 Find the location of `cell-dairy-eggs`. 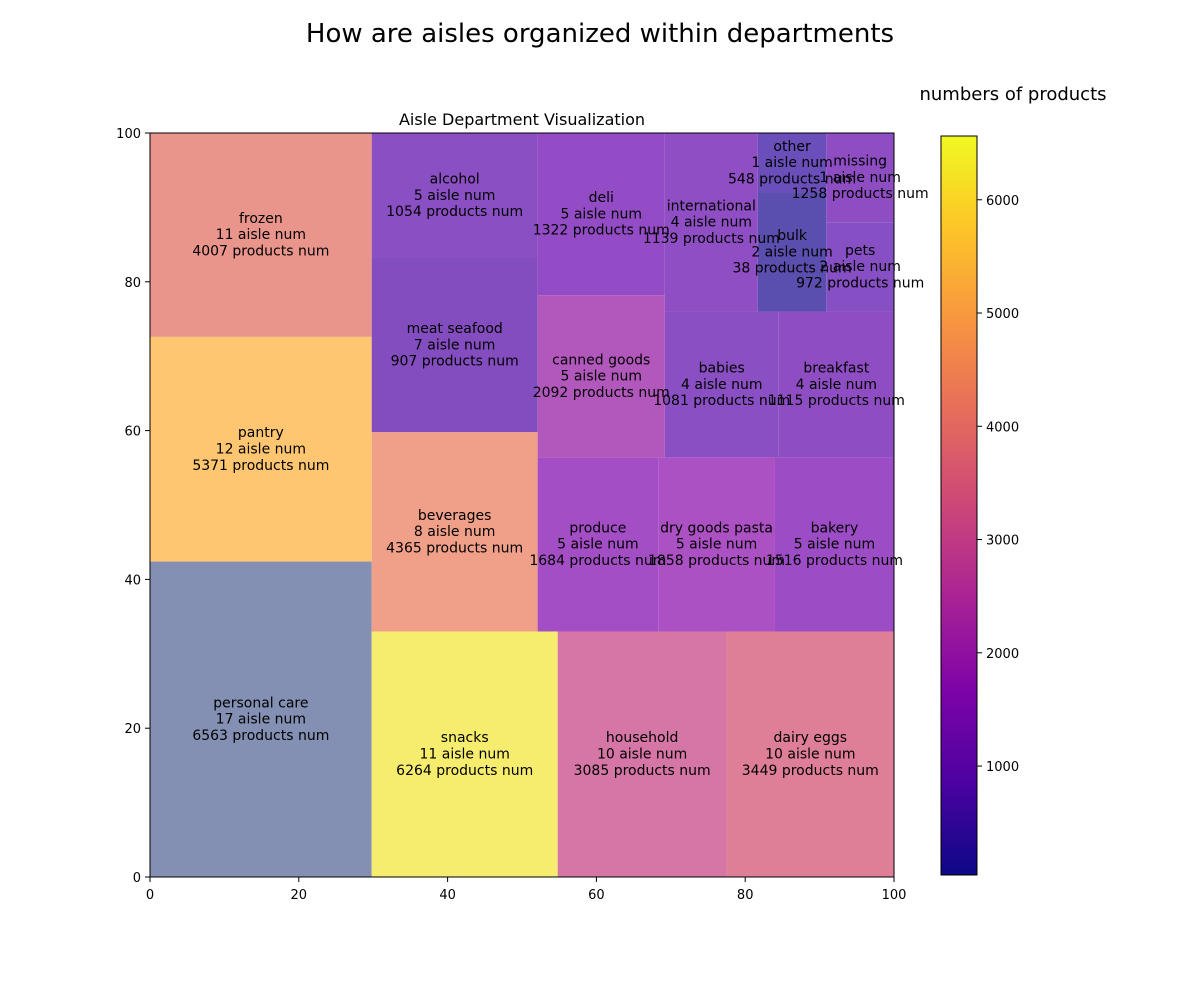

cell-dairy-eggs is located at coordinates (810, 754).